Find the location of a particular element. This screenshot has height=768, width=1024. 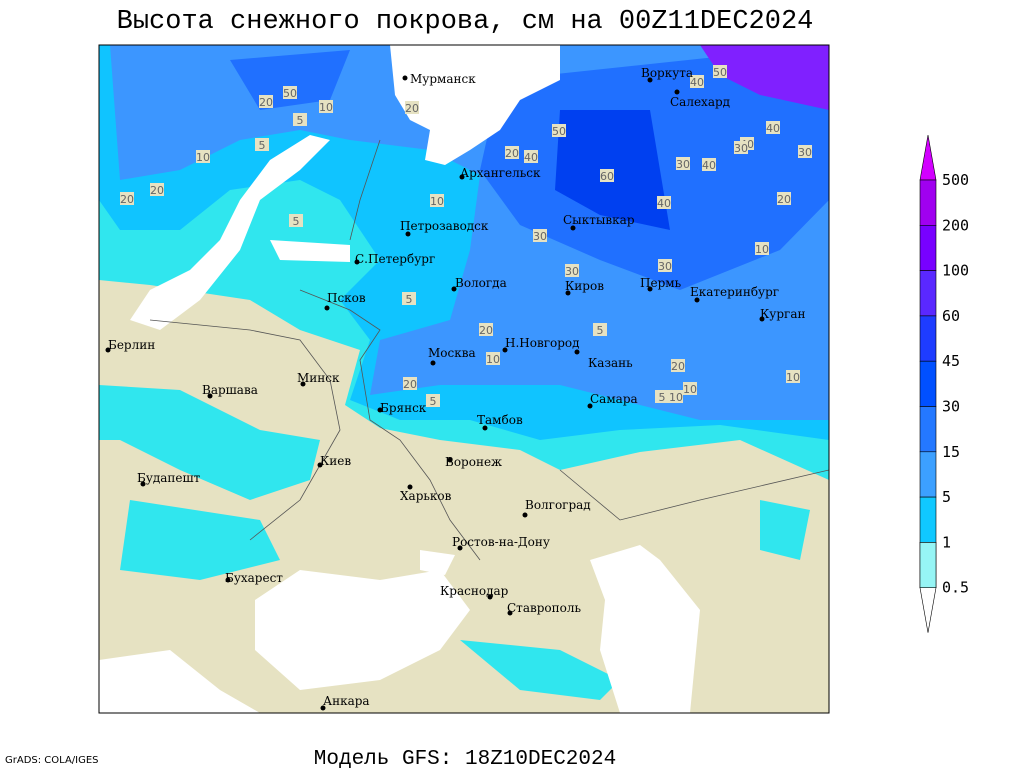

city-label: Москва is located at coordinates (452, 353).